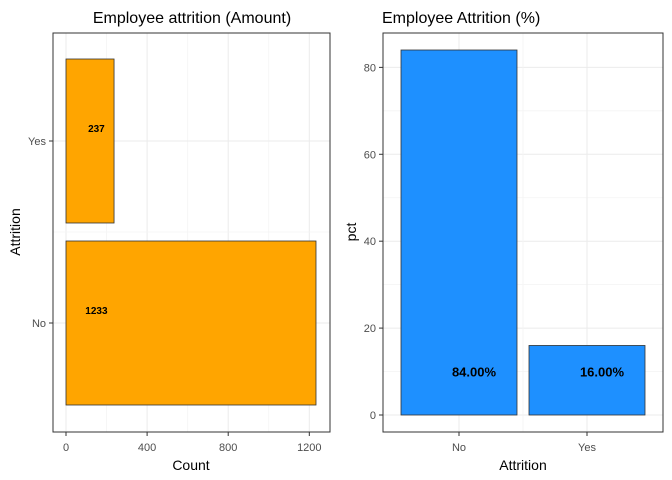 This screenshot has width=672, height=480. What do you see at coordinates (373, 416) in the screenshot?
I see `percent-chart-y-tick-label: 0` at bounding box center [373, 416].